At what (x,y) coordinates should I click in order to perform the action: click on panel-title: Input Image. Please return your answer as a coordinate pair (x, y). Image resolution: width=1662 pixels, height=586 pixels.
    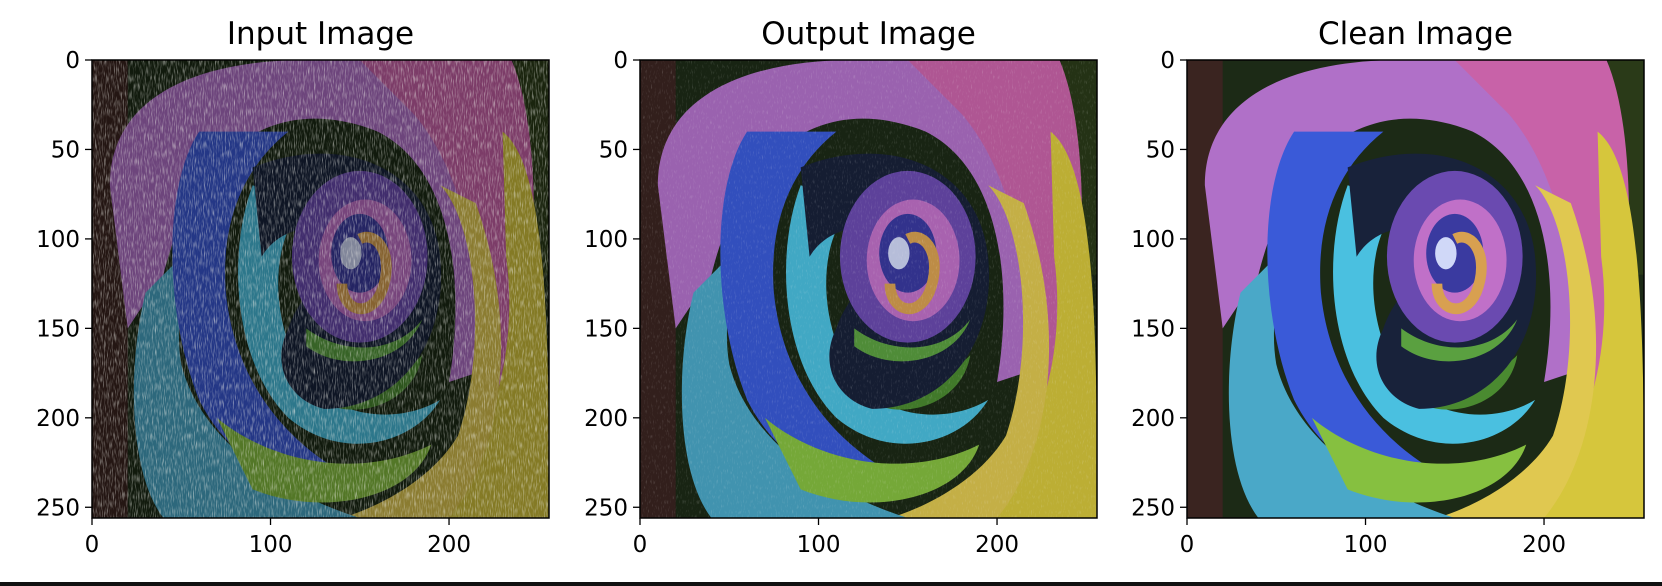
    Looking at the image, I should click on (320, 34).